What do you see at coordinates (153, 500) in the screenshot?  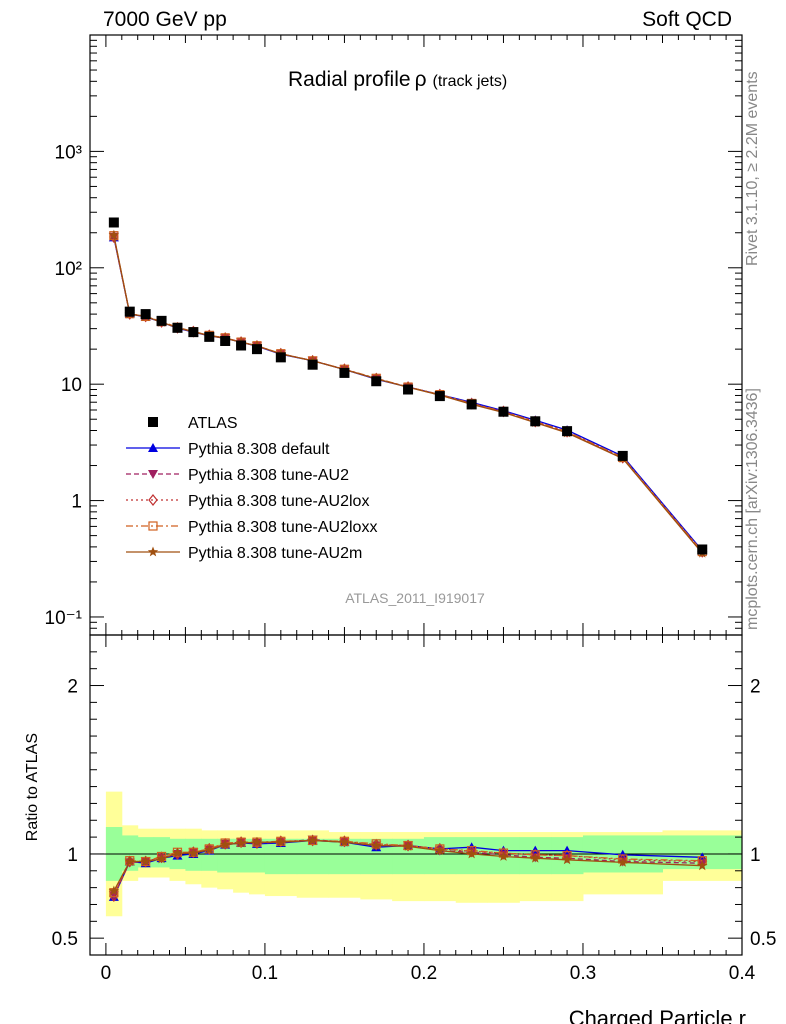 I see `legend-marker-pythia-8-308-tune-au2lox` at bounding box center [153, 500].